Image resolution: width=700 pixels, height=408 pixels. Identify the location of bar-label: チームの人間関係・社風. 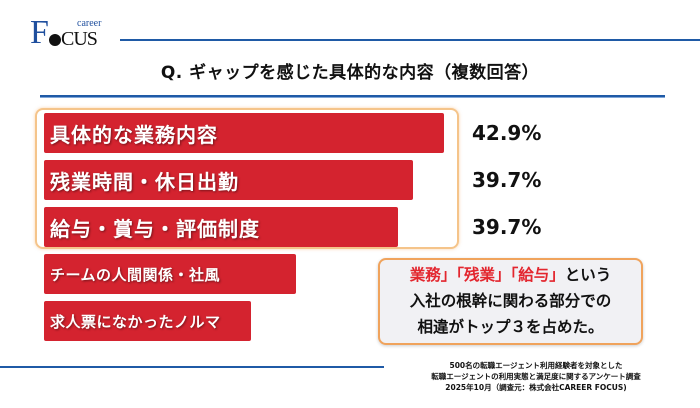
(135, 274).